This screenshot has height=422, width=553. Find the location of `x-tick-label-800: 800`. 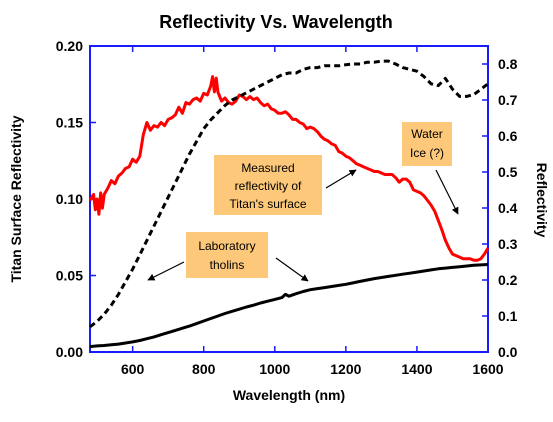

x-tick-label-800: 800 is located at coordinates (204, 369).